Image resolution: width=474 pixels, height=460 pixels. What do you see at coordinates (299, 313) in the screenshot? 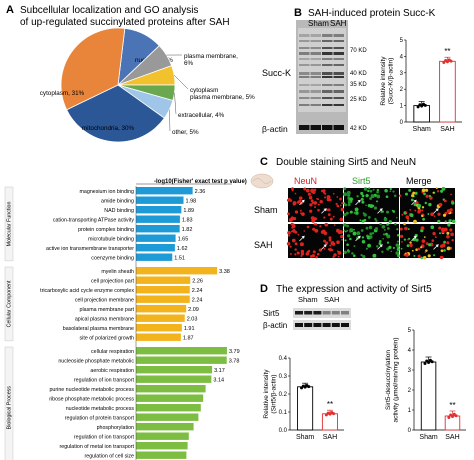
I see `sirt5-band` at bounding box center [299, 313].